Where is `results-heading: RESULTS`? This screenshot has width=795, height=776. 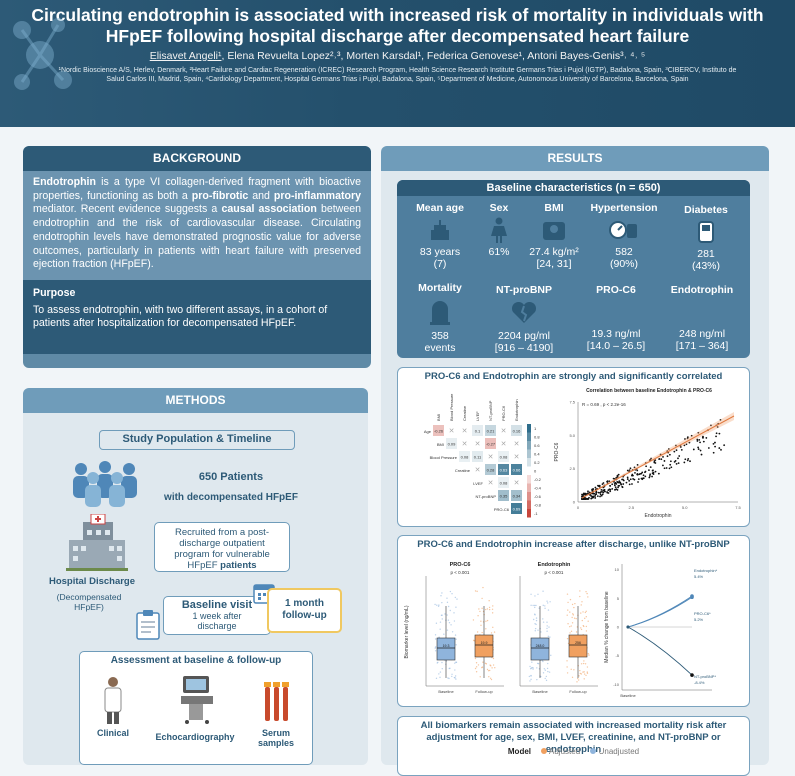 results-heading: RESULTS is located at coordinates (575, 158).